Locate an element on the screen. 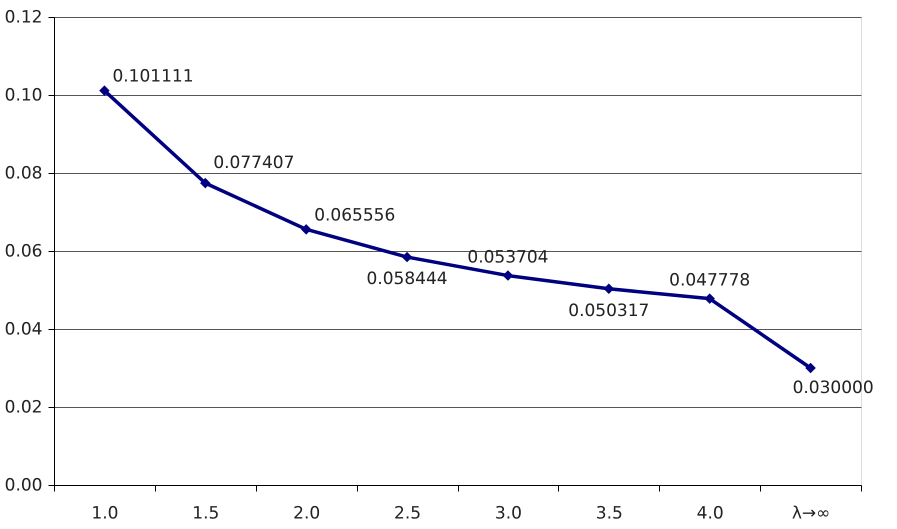  data-label: 0.077407 is located at coordinates (253, 163).